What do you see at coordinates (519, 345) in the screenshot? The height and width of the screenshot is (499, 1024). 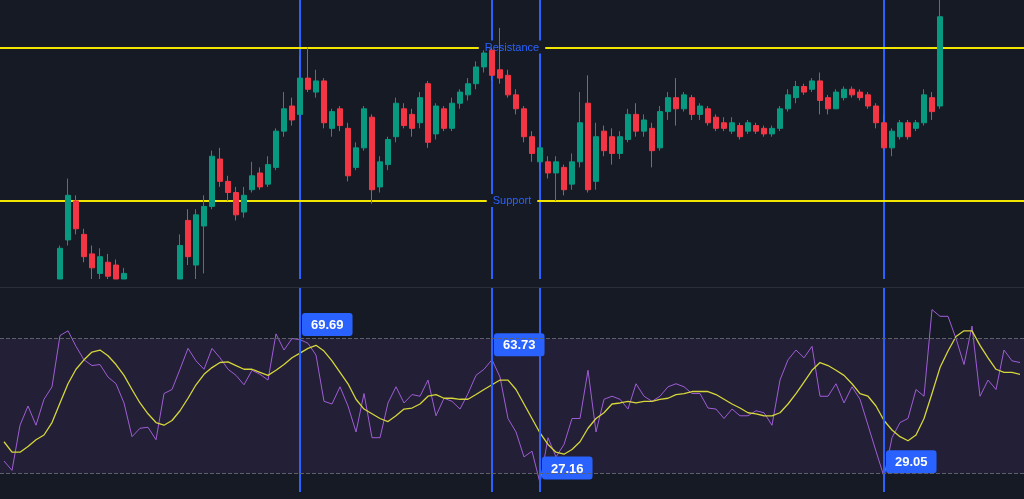 I see `data-label: 63.73` at bounding box center [519, 345].